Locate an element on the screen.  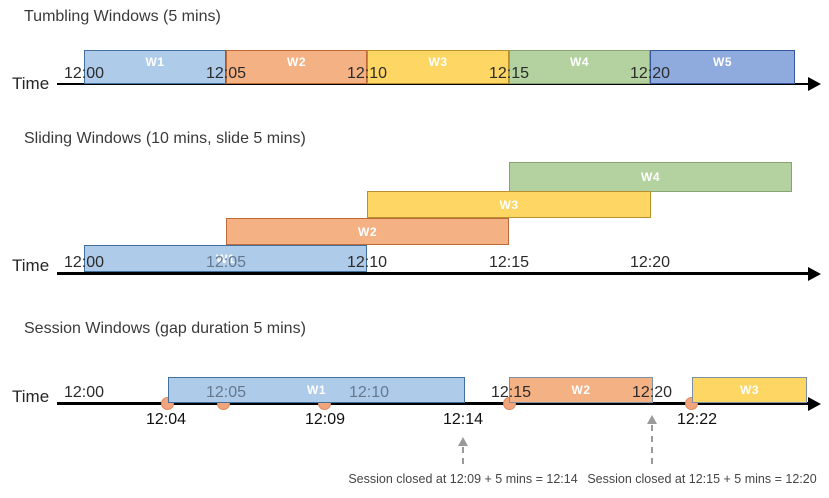
sliding-window-label-w4: W4 is located at coordinates (650, 177).